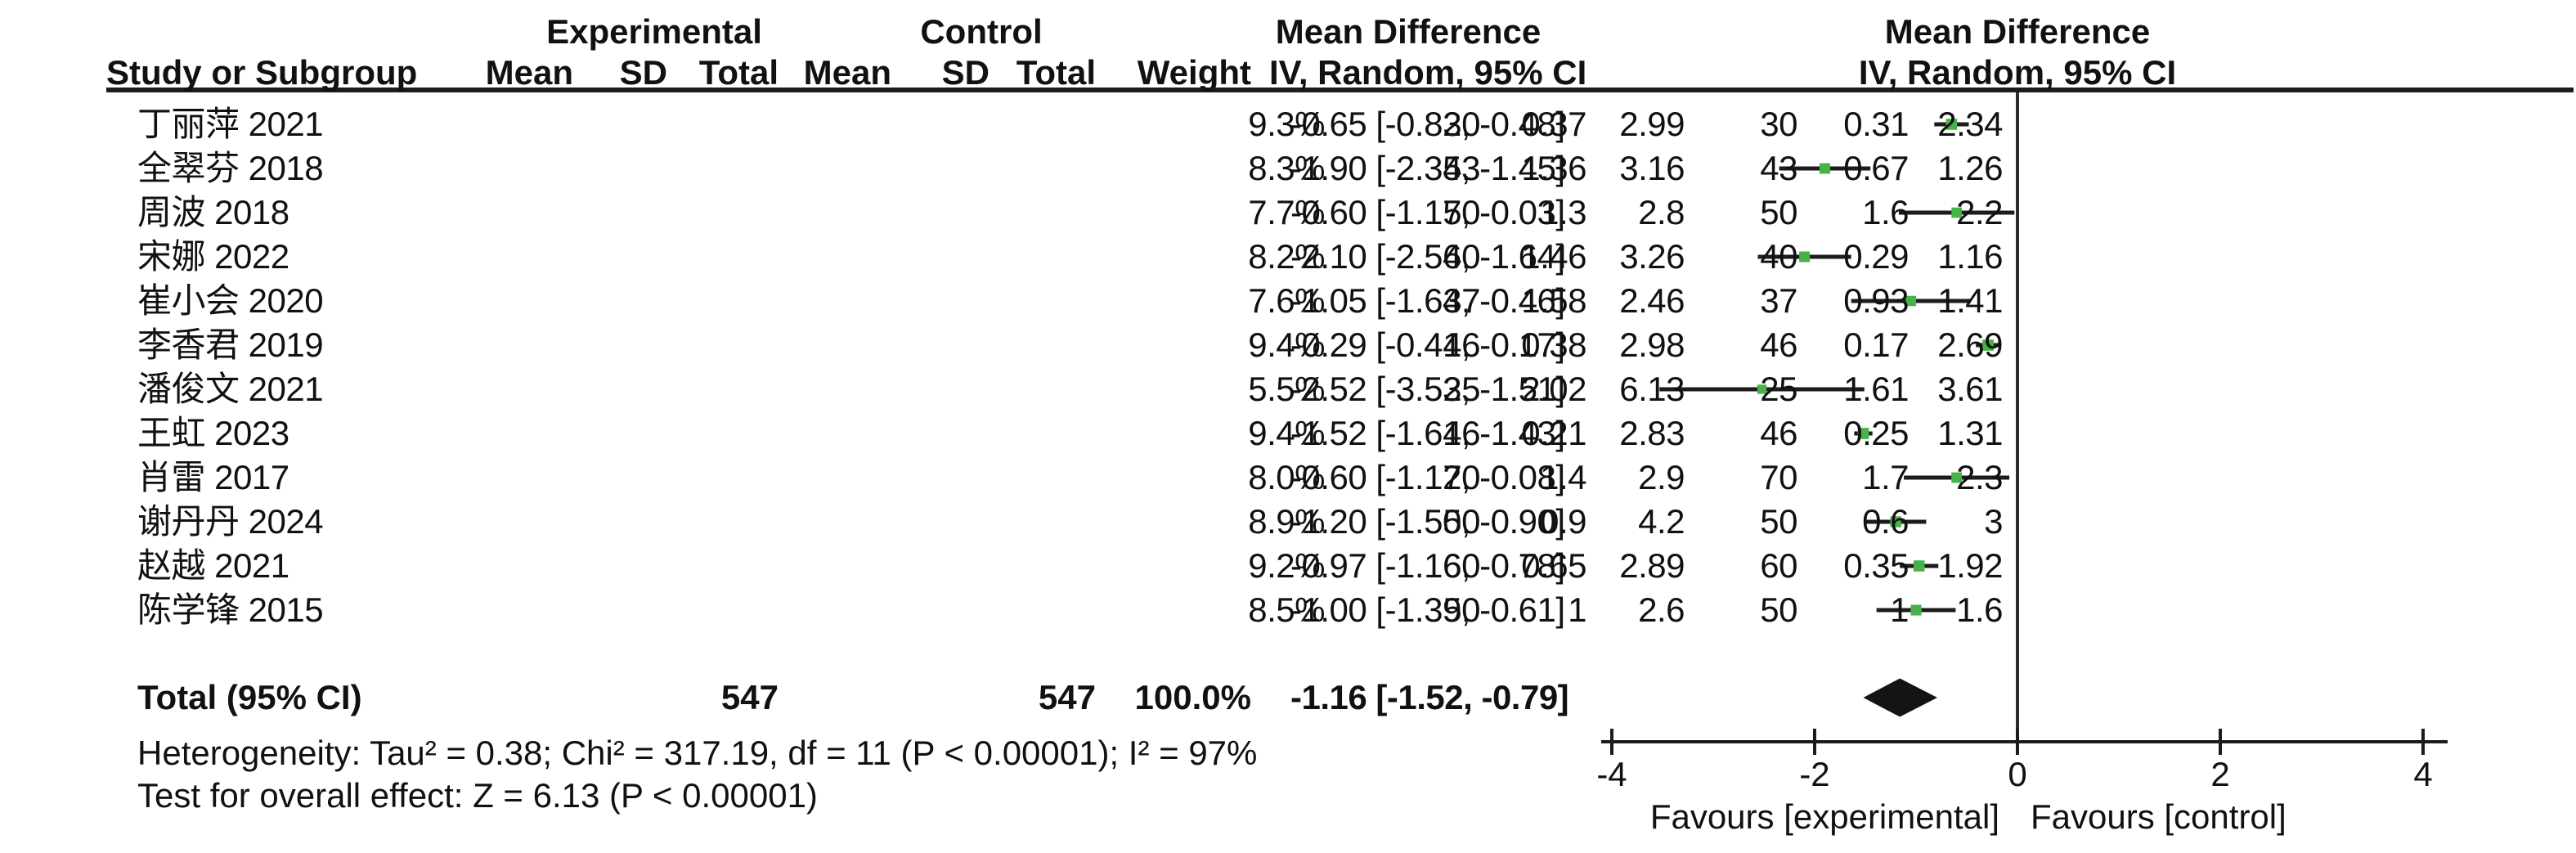  I want to click on study-name: 全翠芬 2018, so click(230, 168).